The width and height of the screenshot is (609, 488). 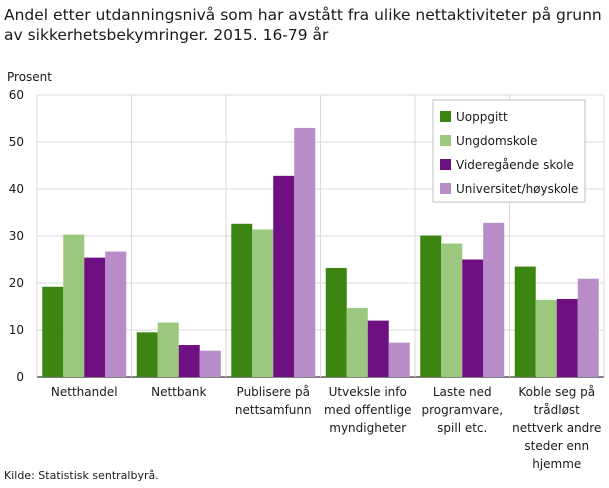 I want to click on y-tick-label: 50, so click(x=16, y=142).